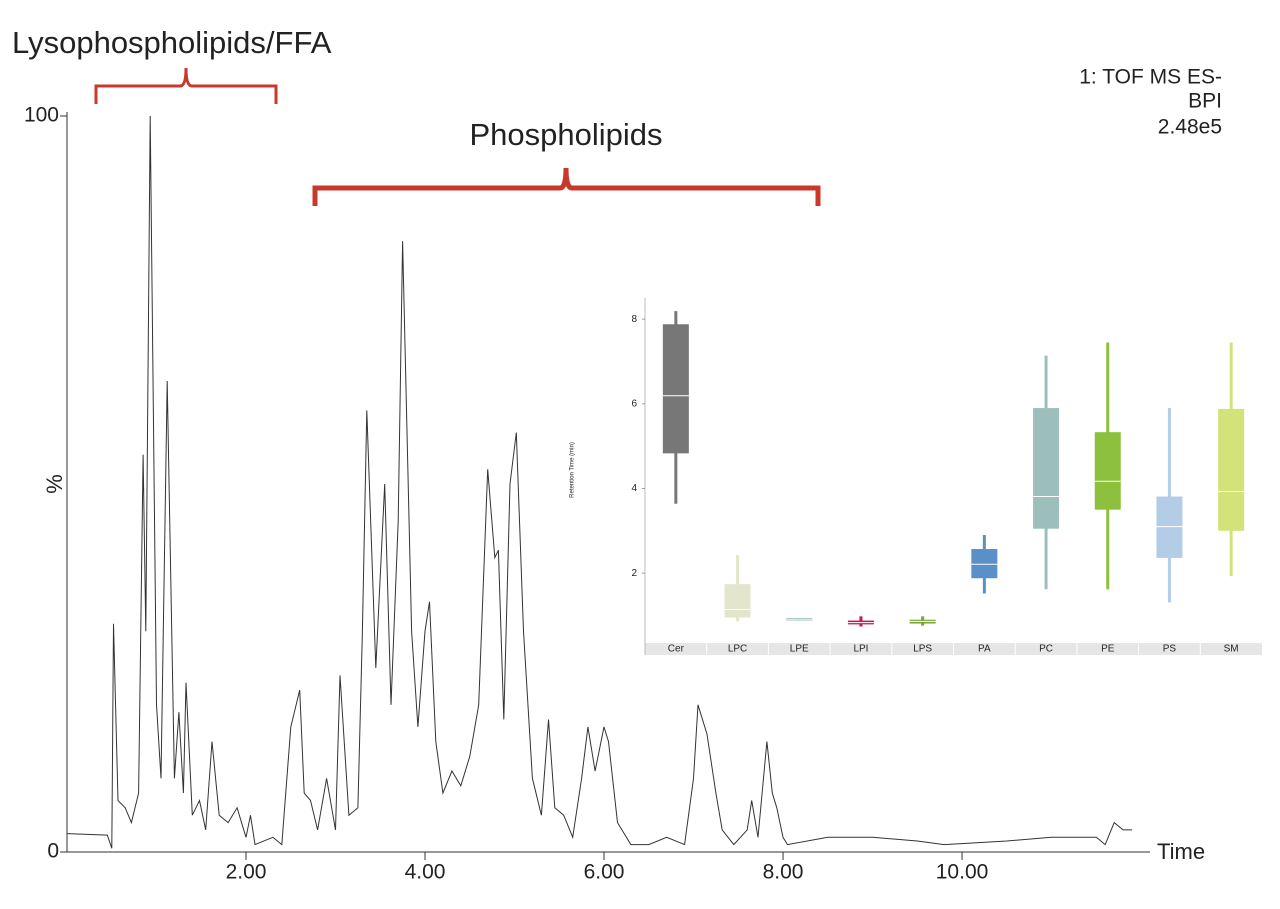 Image resolution: width=1280 pixels, height=909 pixels. What do you see at coordinates (634, 488) in the screenshot?
I see `inset-y-tick-label: 4` at bounding box center [634, 488].